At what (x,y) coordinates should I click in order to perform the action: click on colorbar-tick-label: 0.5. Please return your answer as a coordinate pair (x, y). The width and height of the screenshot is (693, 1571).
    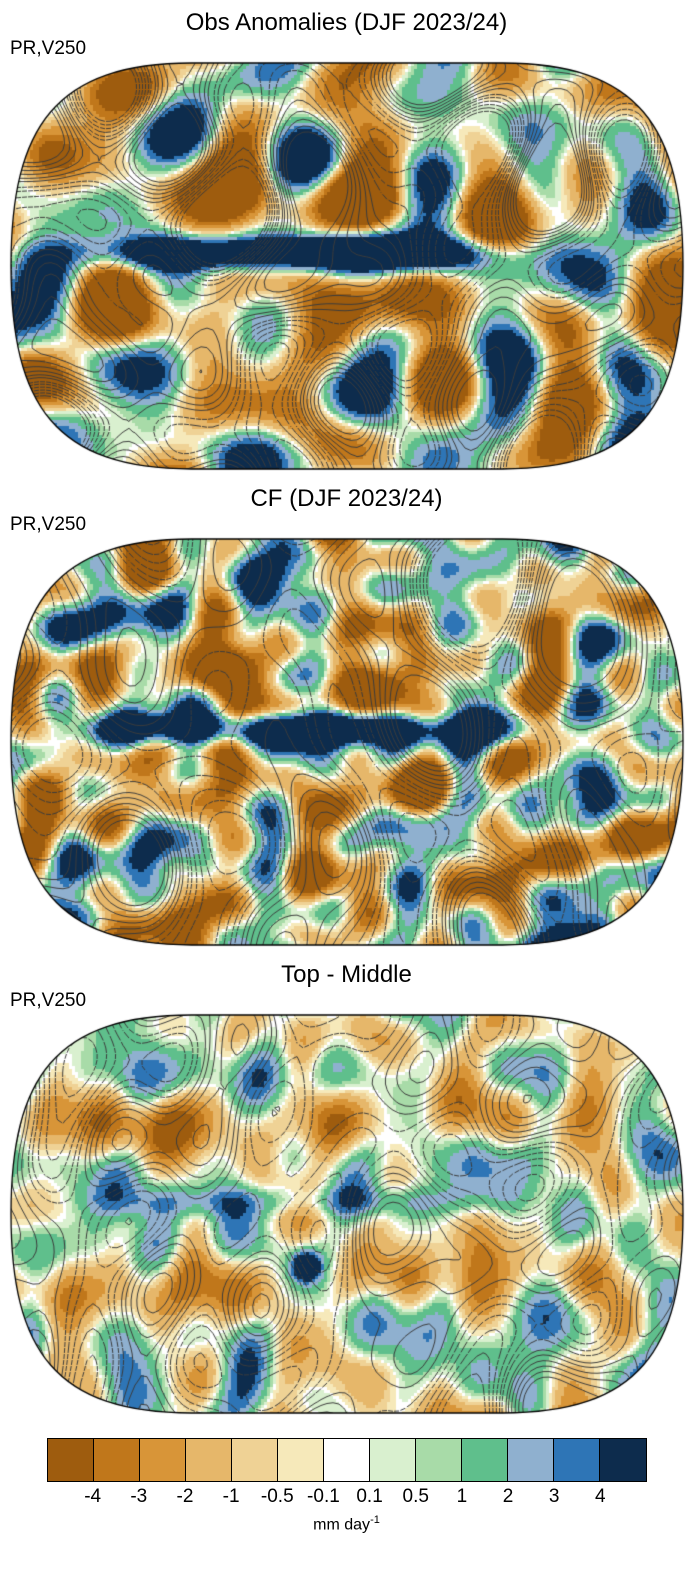
    Looking at the image, I should click on (415, 1496).